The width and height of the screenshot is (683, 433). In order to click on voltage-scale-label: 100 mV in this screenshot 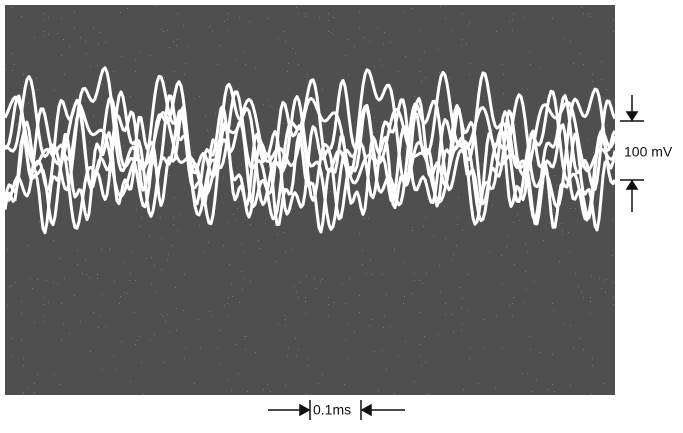, I will do `click(648, 152)`.